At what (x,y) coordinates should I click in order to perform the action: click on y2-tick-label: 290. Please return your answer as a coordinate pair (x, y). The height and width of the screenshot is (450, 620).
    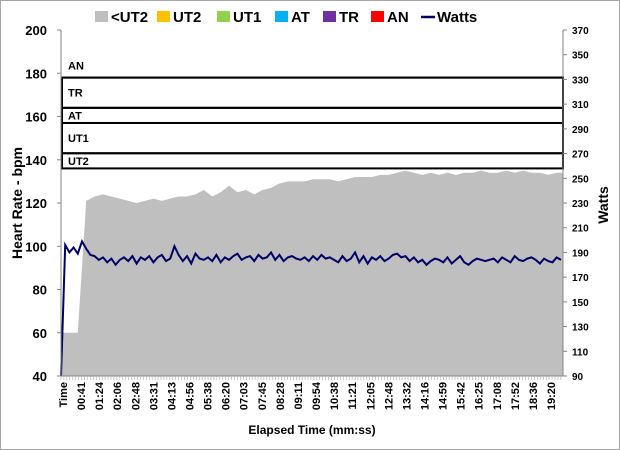
    Looking at the image, I should click on (580, 130).